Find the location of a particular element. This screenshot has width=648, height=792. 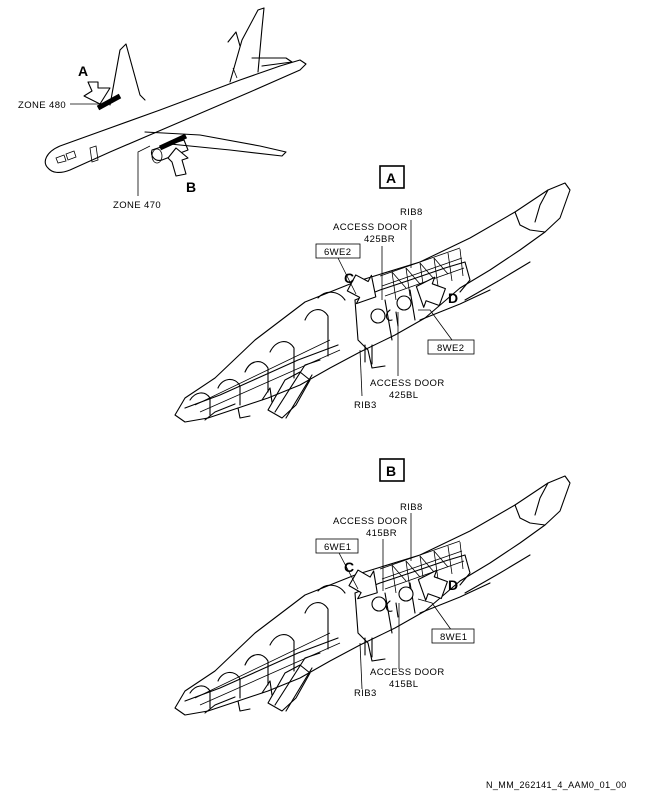

view-b-access-door-415br-icon is located at coordinates (406, 594).